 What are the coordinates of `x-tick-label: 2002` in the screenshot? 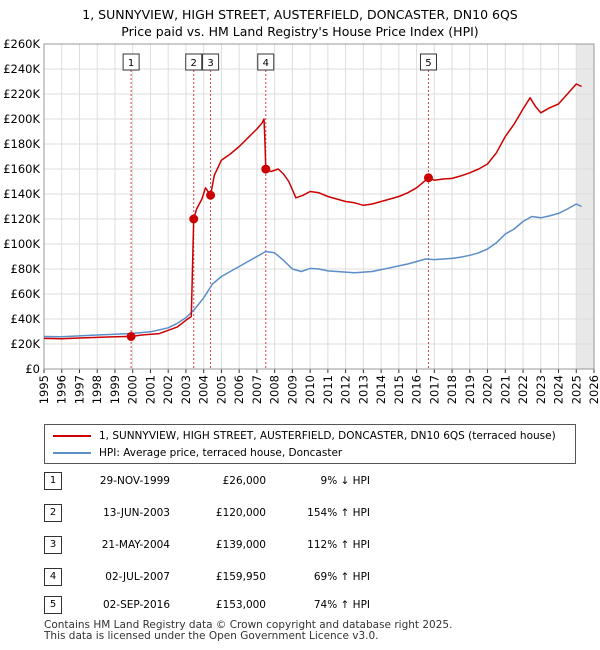 It's located at (168, 389).